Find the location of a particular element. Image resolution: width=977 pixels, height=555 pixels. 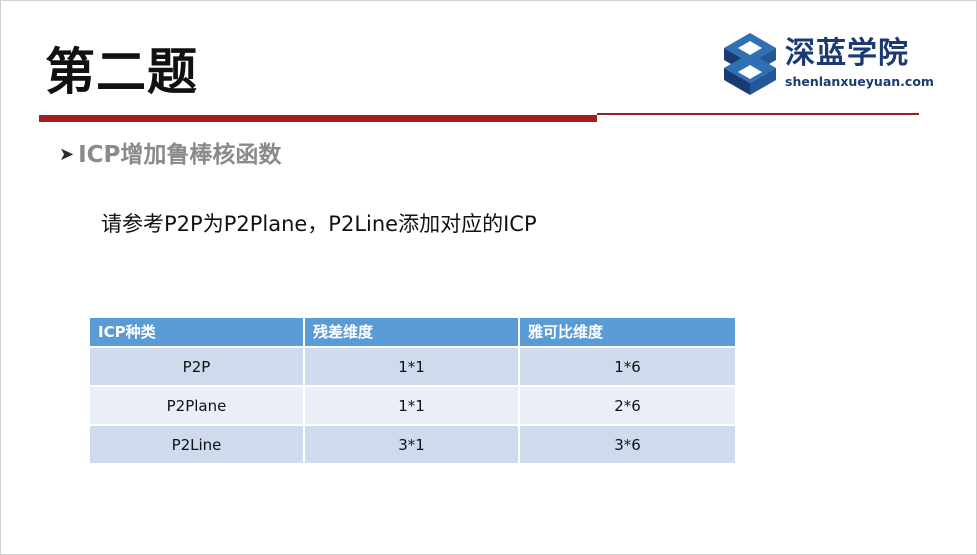

table-header-row: ICP种类 残差维度 雅可比维度 is located at coordinates (412, 332).